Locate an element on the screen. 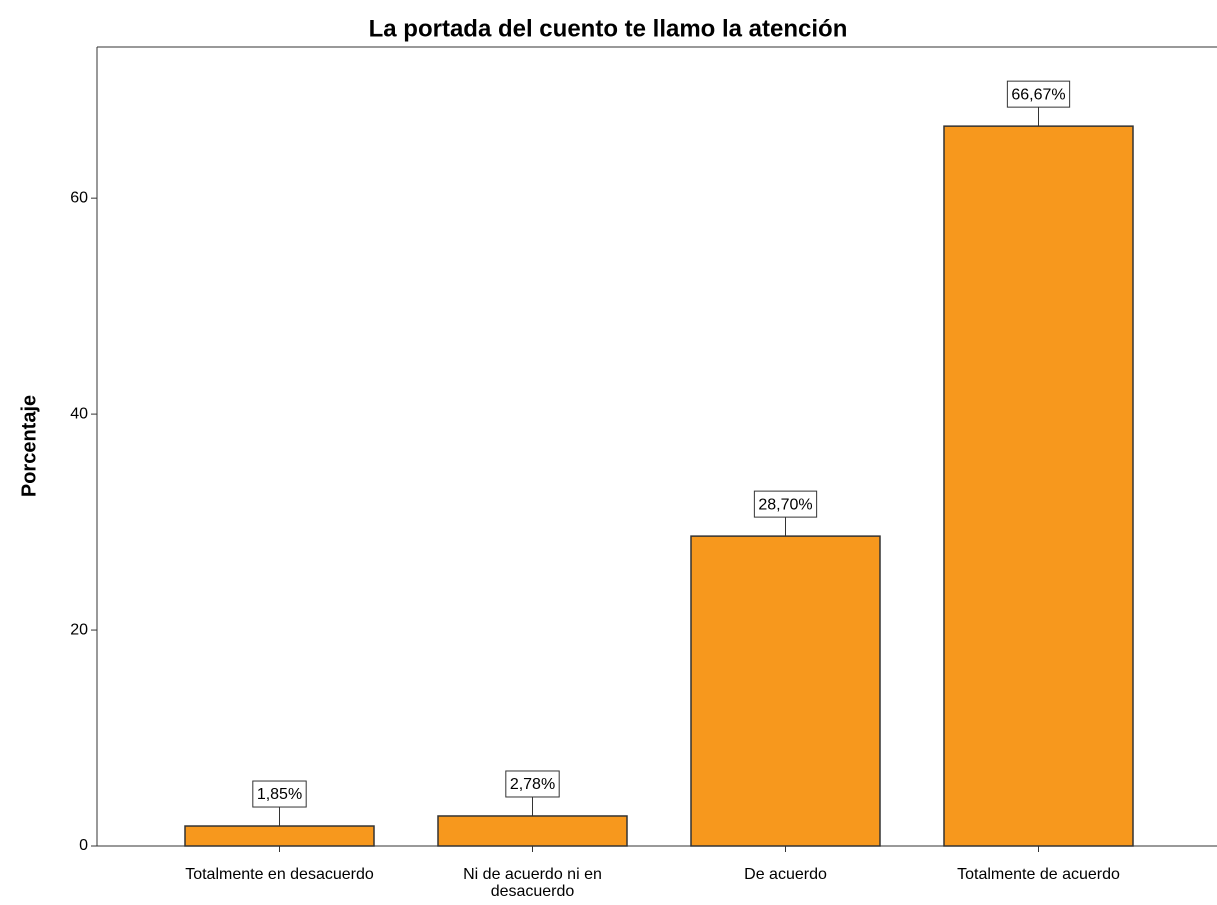  data-label: 28,70% is located at coordinates (785, 504).